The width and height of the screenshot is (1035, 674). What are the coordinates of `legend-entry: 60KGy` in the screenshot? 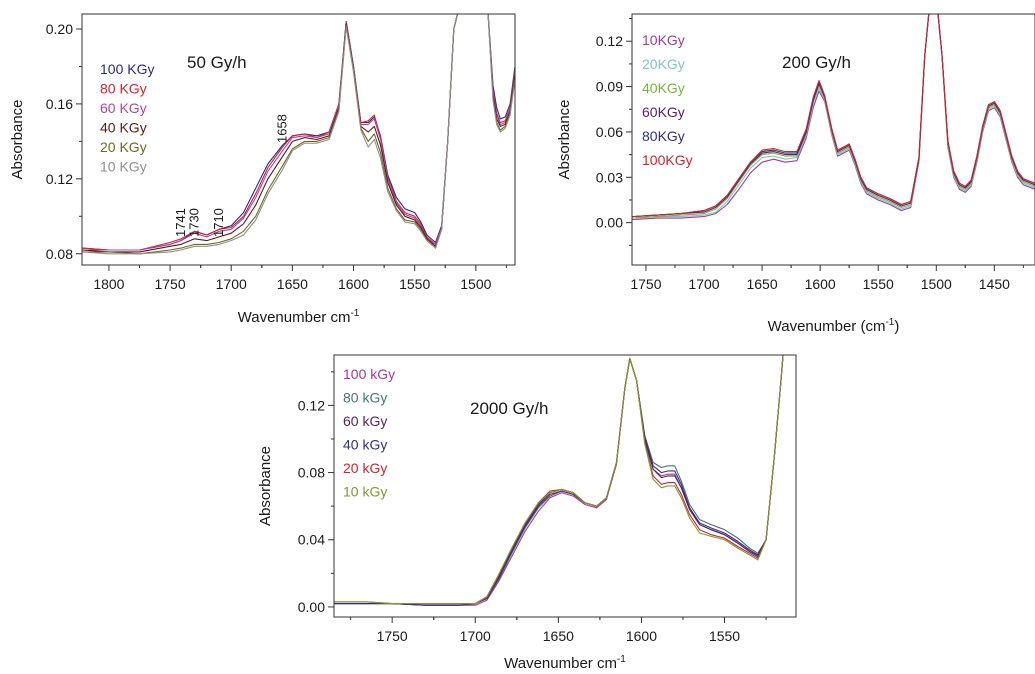 It's located at (663, 112).